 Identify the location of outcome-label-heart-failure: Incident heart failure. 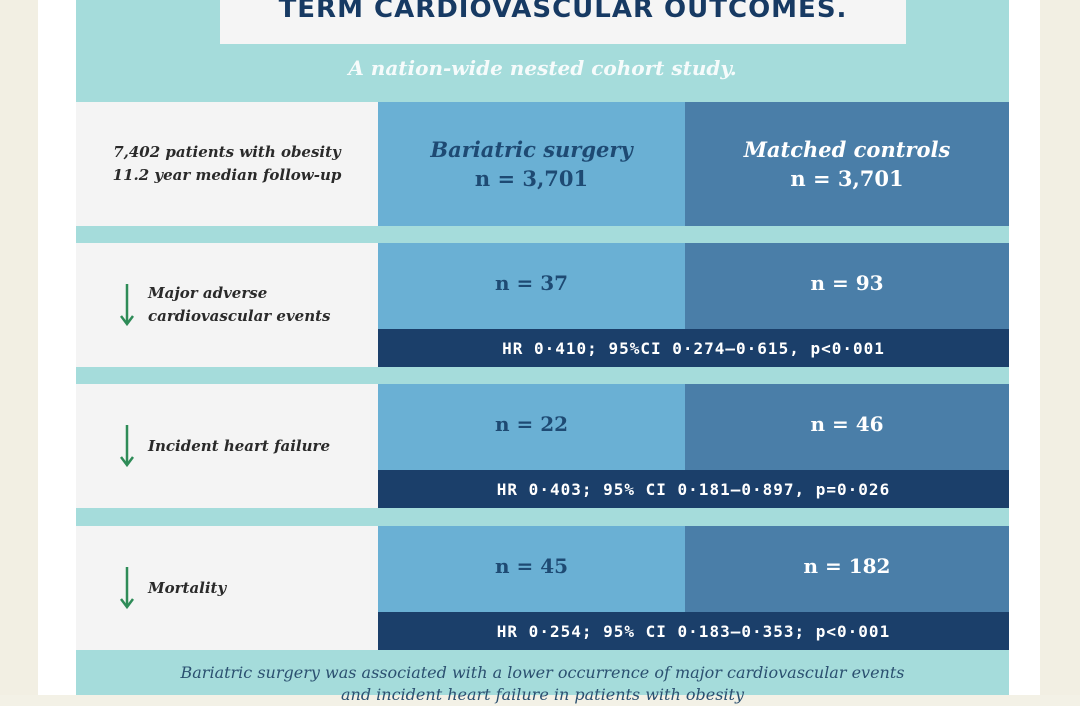
(227, 446).